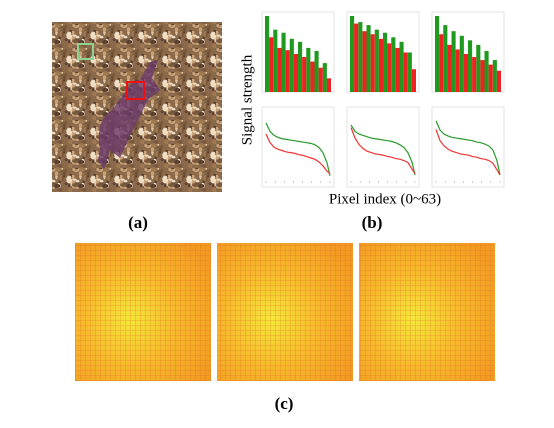  What do you see at coordinates (372, 222) in the screenshot?
I see `panel-label: (b)` at bounding box center [372, 222].